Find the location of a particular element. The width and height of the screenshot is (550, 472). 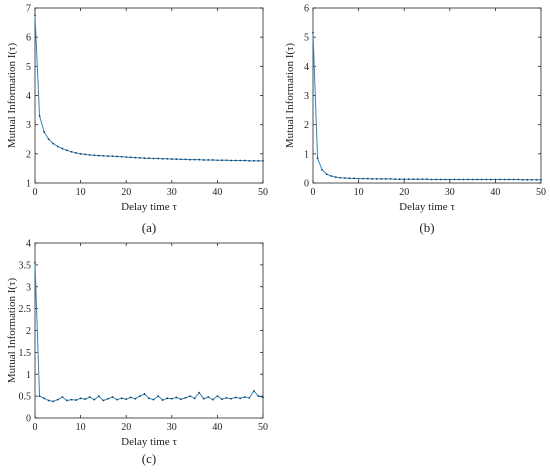

series-line is located at coordinates (426, 106).